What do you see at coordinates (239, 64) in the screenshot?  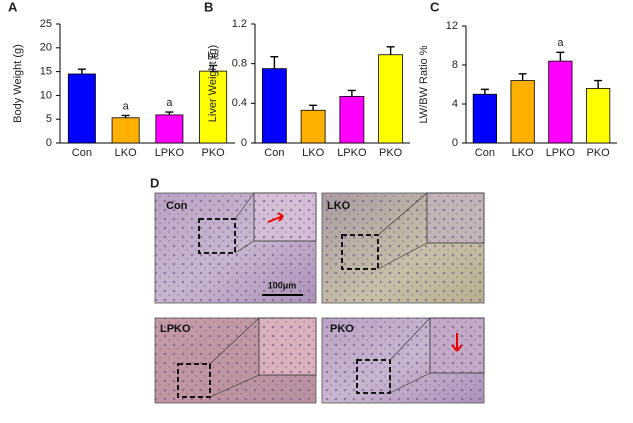 I see `y-tick-label: 0.8` at bounding box center [239, 64].